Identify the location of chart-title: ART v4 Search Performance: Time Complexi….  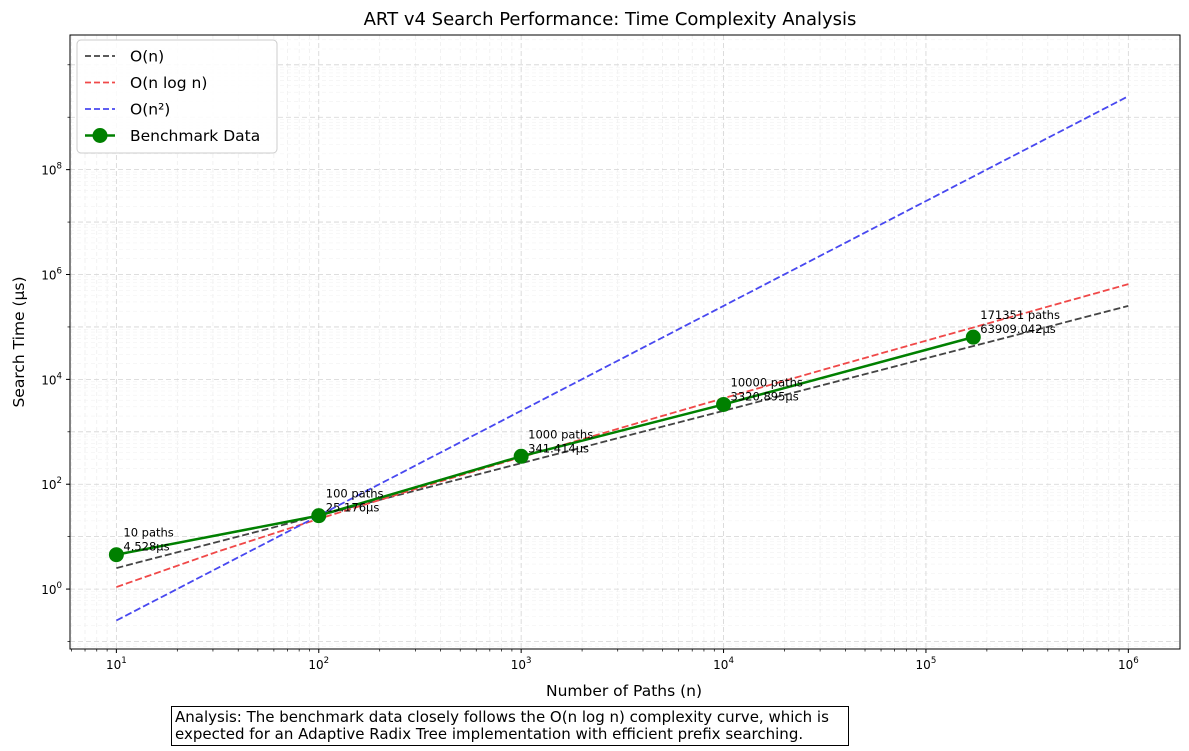
(610, 19).